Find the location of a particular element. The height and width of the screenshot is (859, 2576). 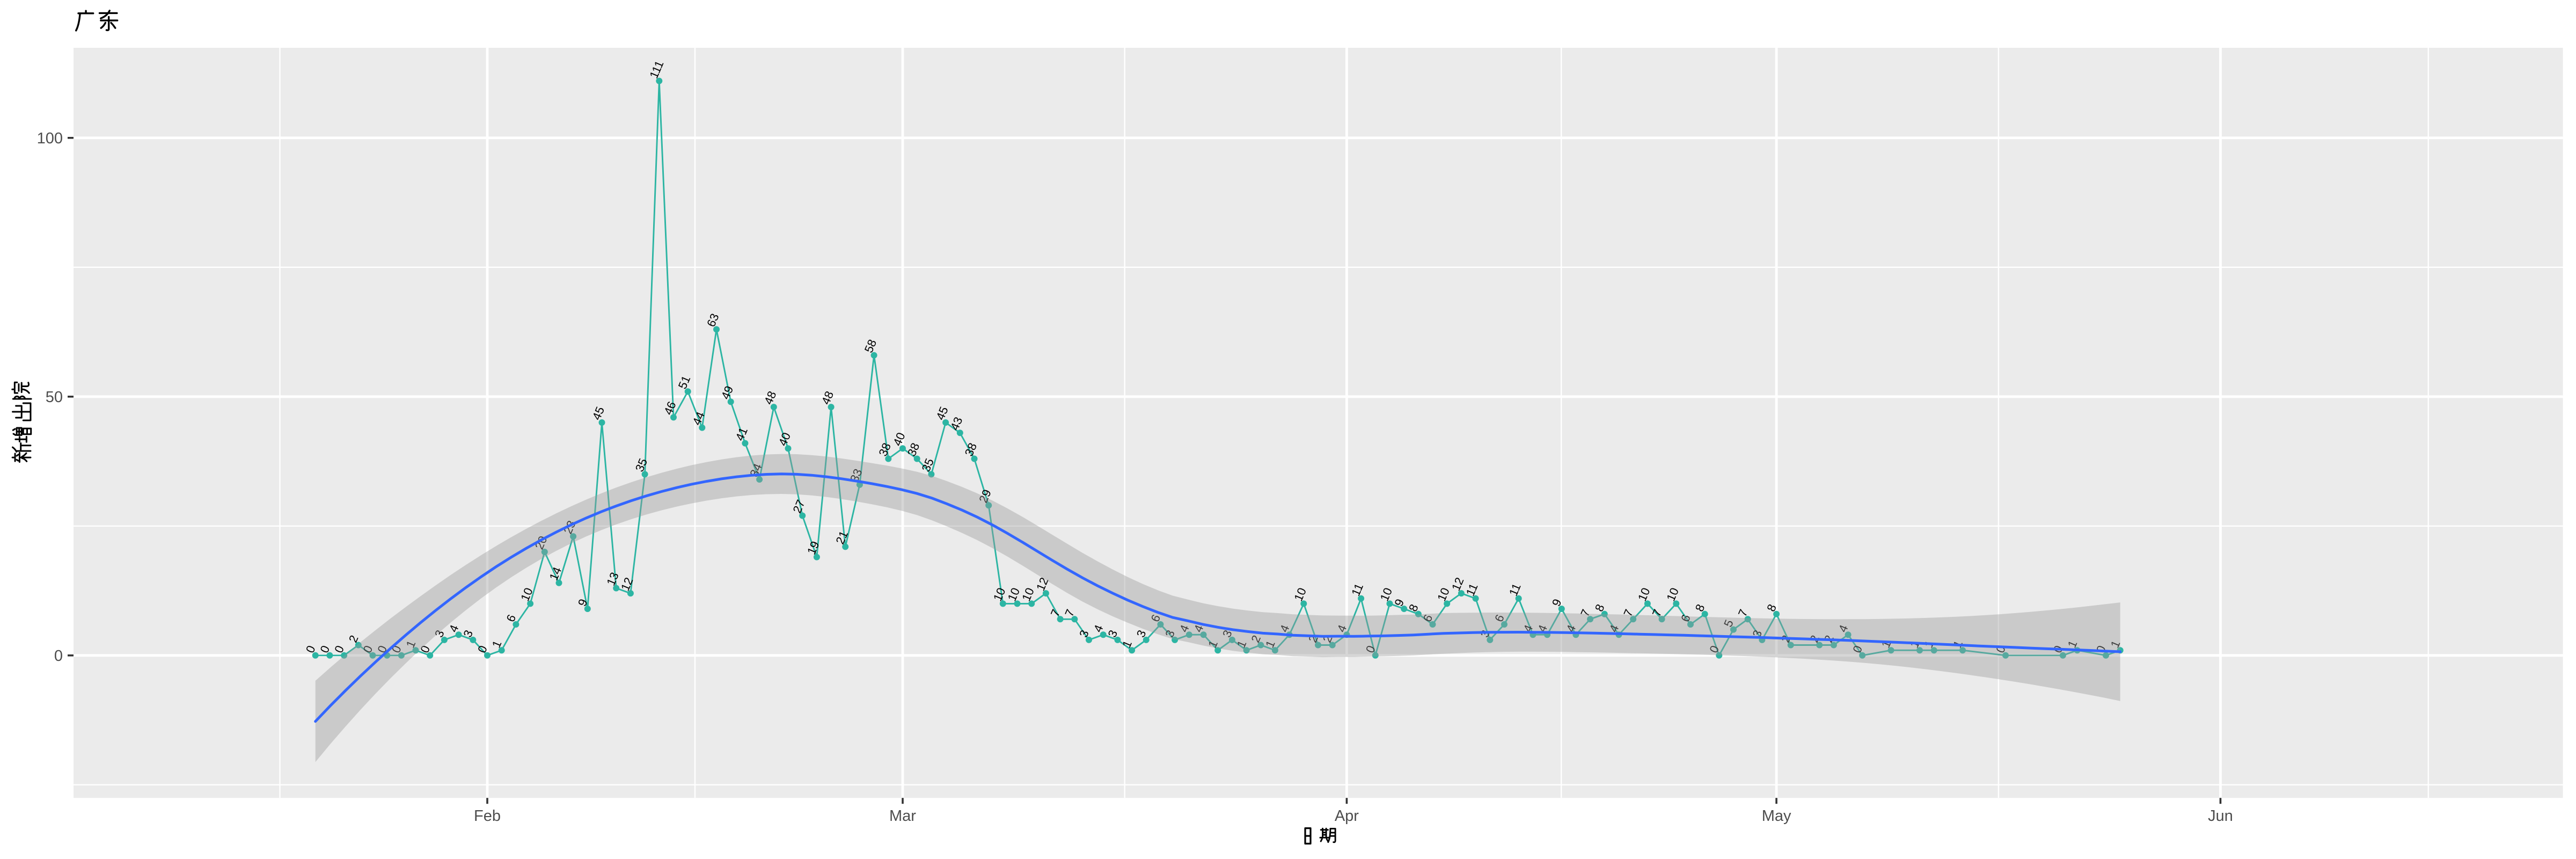

svg-text: 50 is located at coordinates (54, 397).